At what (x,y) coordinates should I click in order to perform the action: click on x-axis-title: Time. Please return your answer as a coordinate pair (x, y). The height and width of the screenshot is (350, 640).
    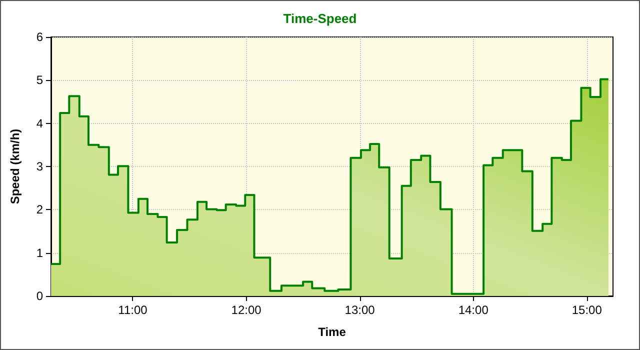
    Looking at the image, I should click on (332, 332).